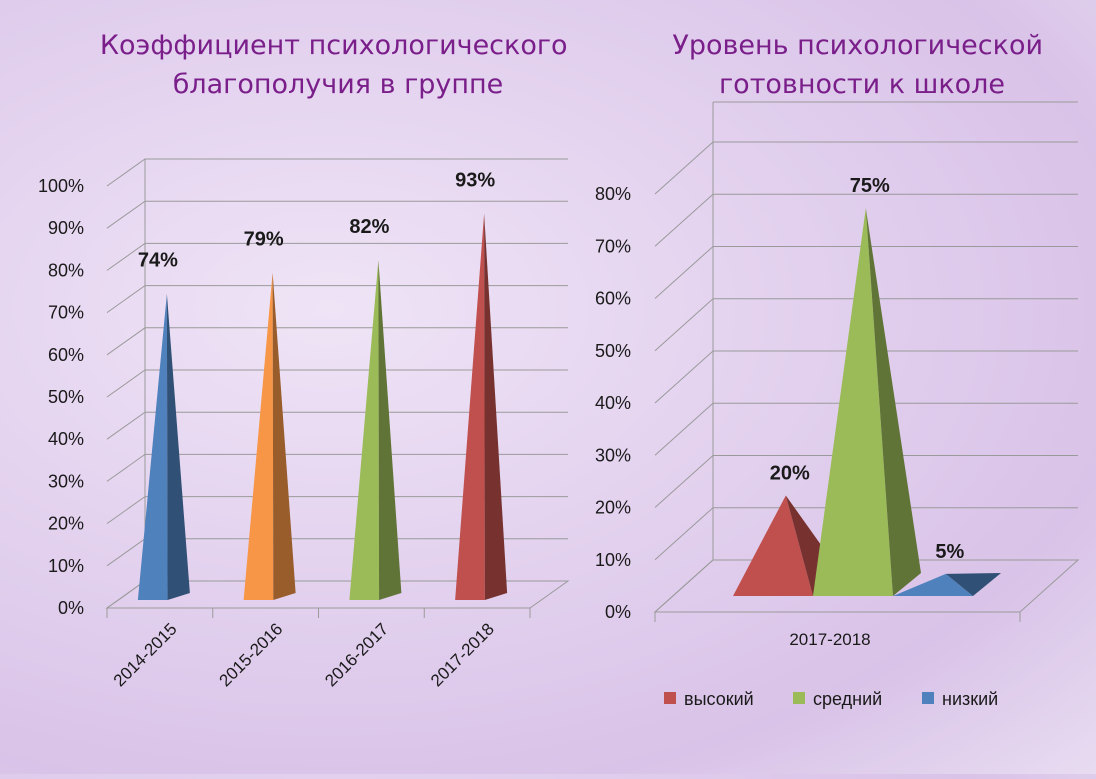  What do you see at coordinates (719, 699) in the screenshot?
I see `legend-label: высокий` at bounding box center [719, 699].